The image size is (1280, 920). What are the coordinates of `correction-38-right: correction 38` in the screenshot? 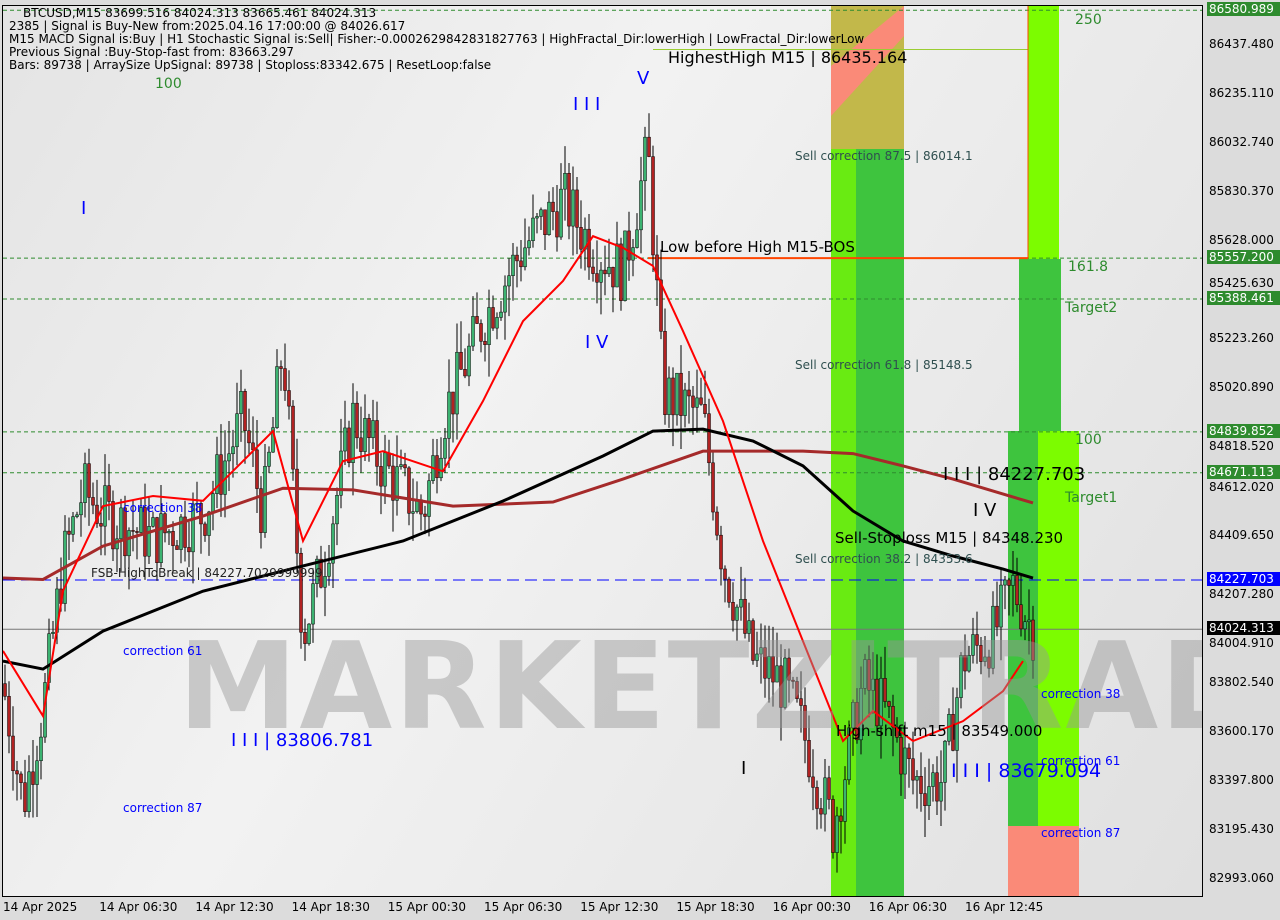 It's located at (1081, 694).